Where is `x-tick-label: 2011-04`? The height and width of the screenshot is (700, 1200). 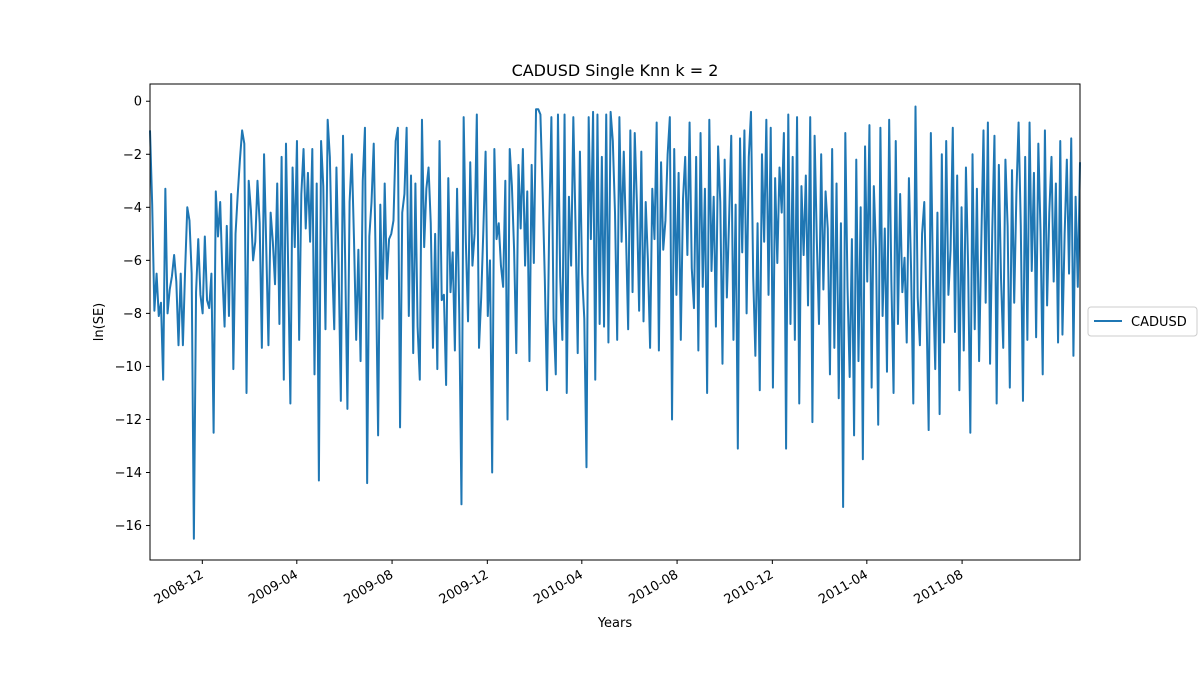 x-tick-label: 2011-04 is located at coordinates (843, 587).